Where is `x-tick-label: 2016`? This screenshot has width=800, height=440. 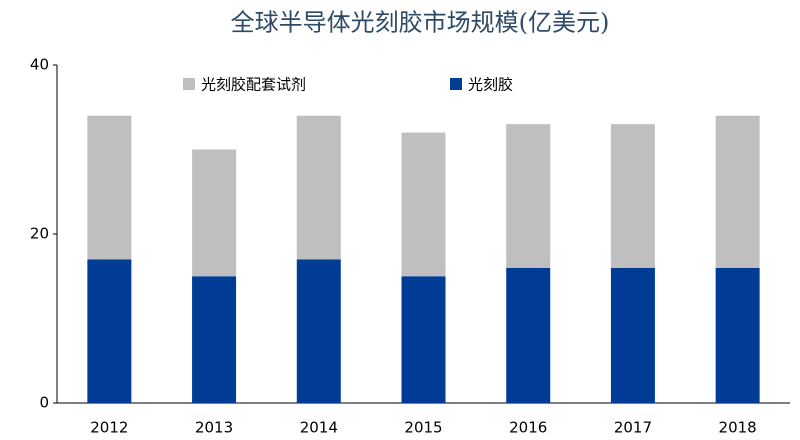 x-tick-label: 2016 is located at coordinates (528, 428).